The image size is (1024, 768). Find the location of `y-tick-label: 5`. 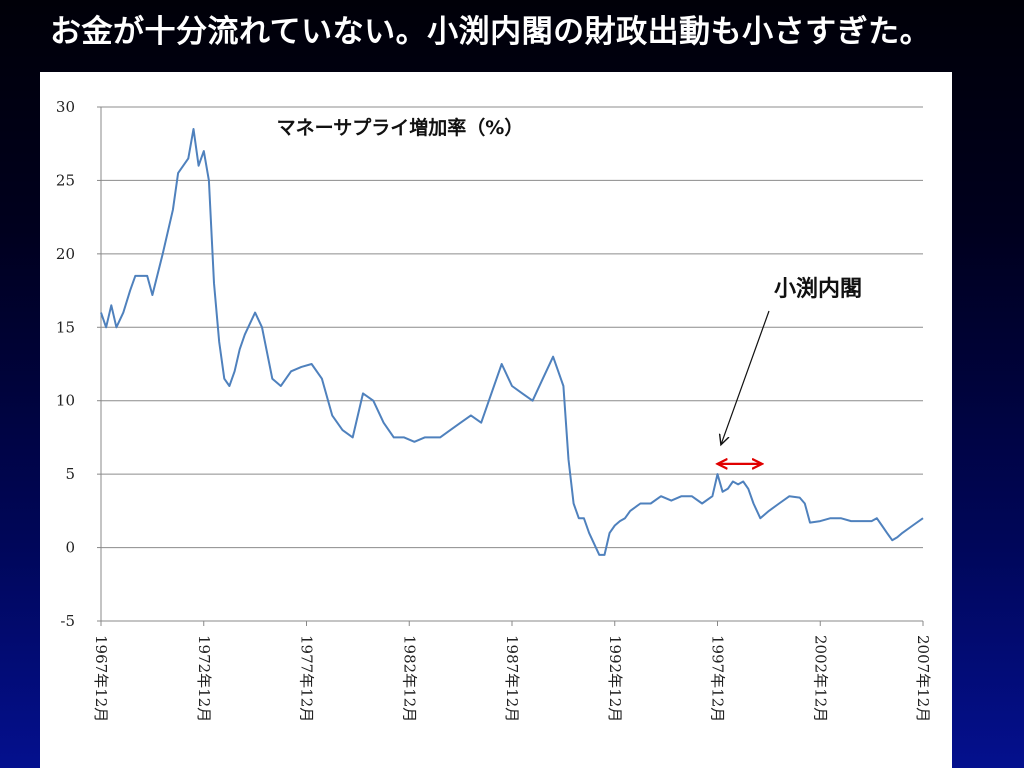

y-tick-label: 5 is located at coordinates (70, 474).